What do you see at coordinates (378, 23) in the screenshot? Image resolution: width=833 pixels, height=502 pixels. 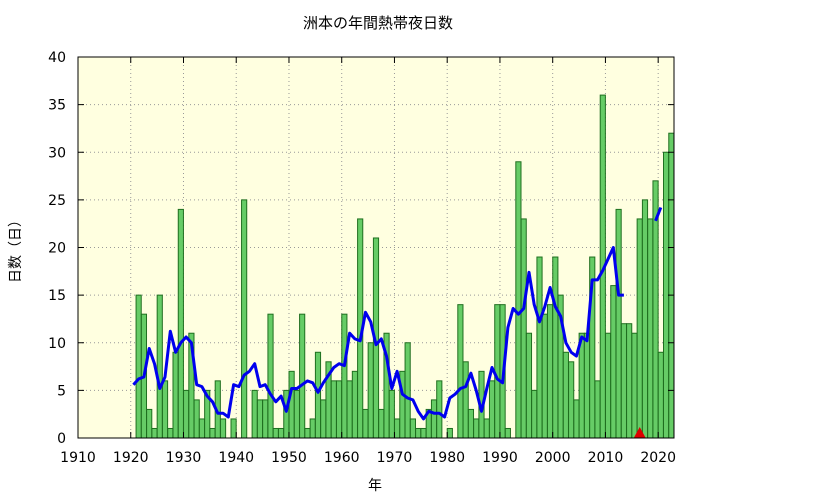 I see `chart-title: 洲本の年間熱帯夜日数` at bounding box center [378, 23].